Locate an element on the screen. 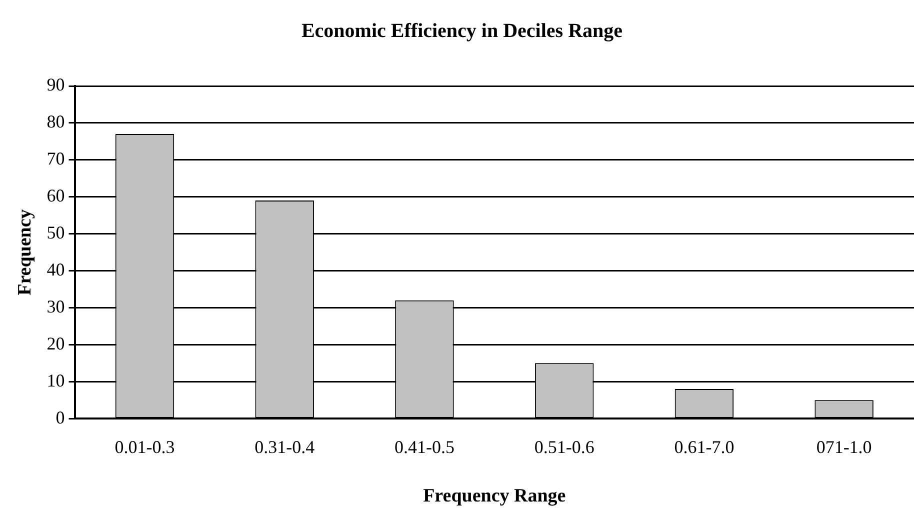 The height and width of the screenshot is (522, 914). y-tick-label: 80 is located at coordinates (55, 122).